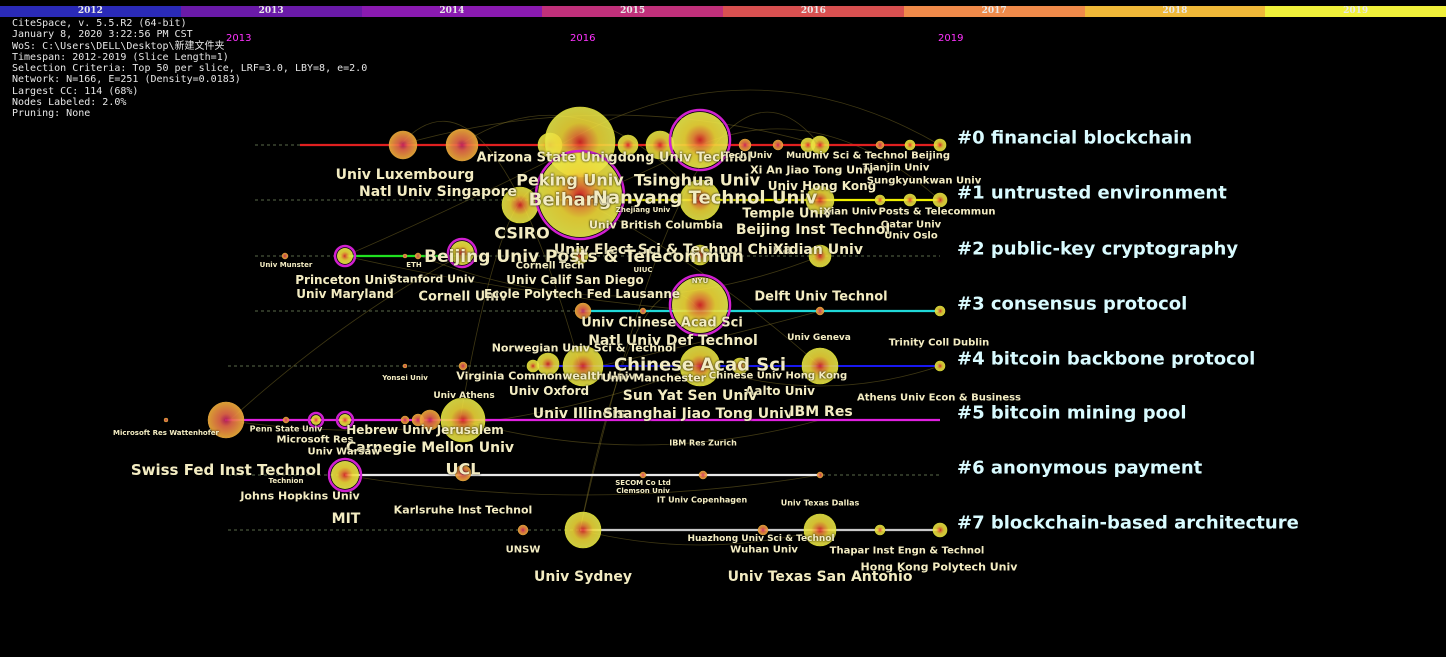  Describe the element at coordinates (939, 398) in the screenshot. I see `institution-label: Athens Univ Econ & Business` at that location.